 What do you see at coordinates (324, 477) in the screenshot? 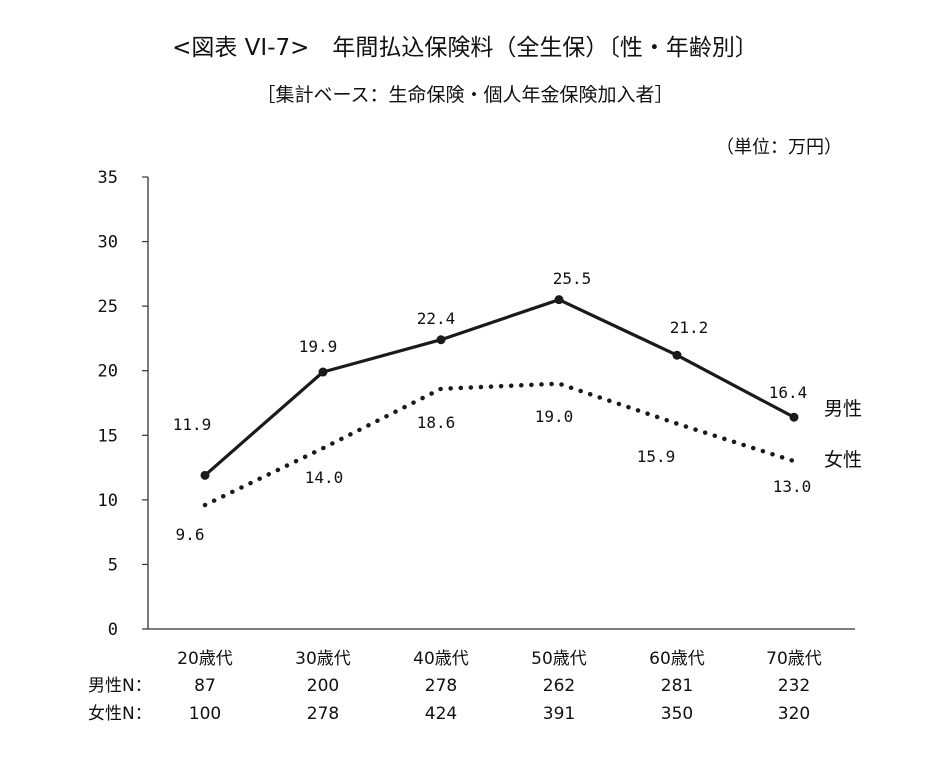
I see `data-label-female: 14.0` at bounding box center [324, 477].